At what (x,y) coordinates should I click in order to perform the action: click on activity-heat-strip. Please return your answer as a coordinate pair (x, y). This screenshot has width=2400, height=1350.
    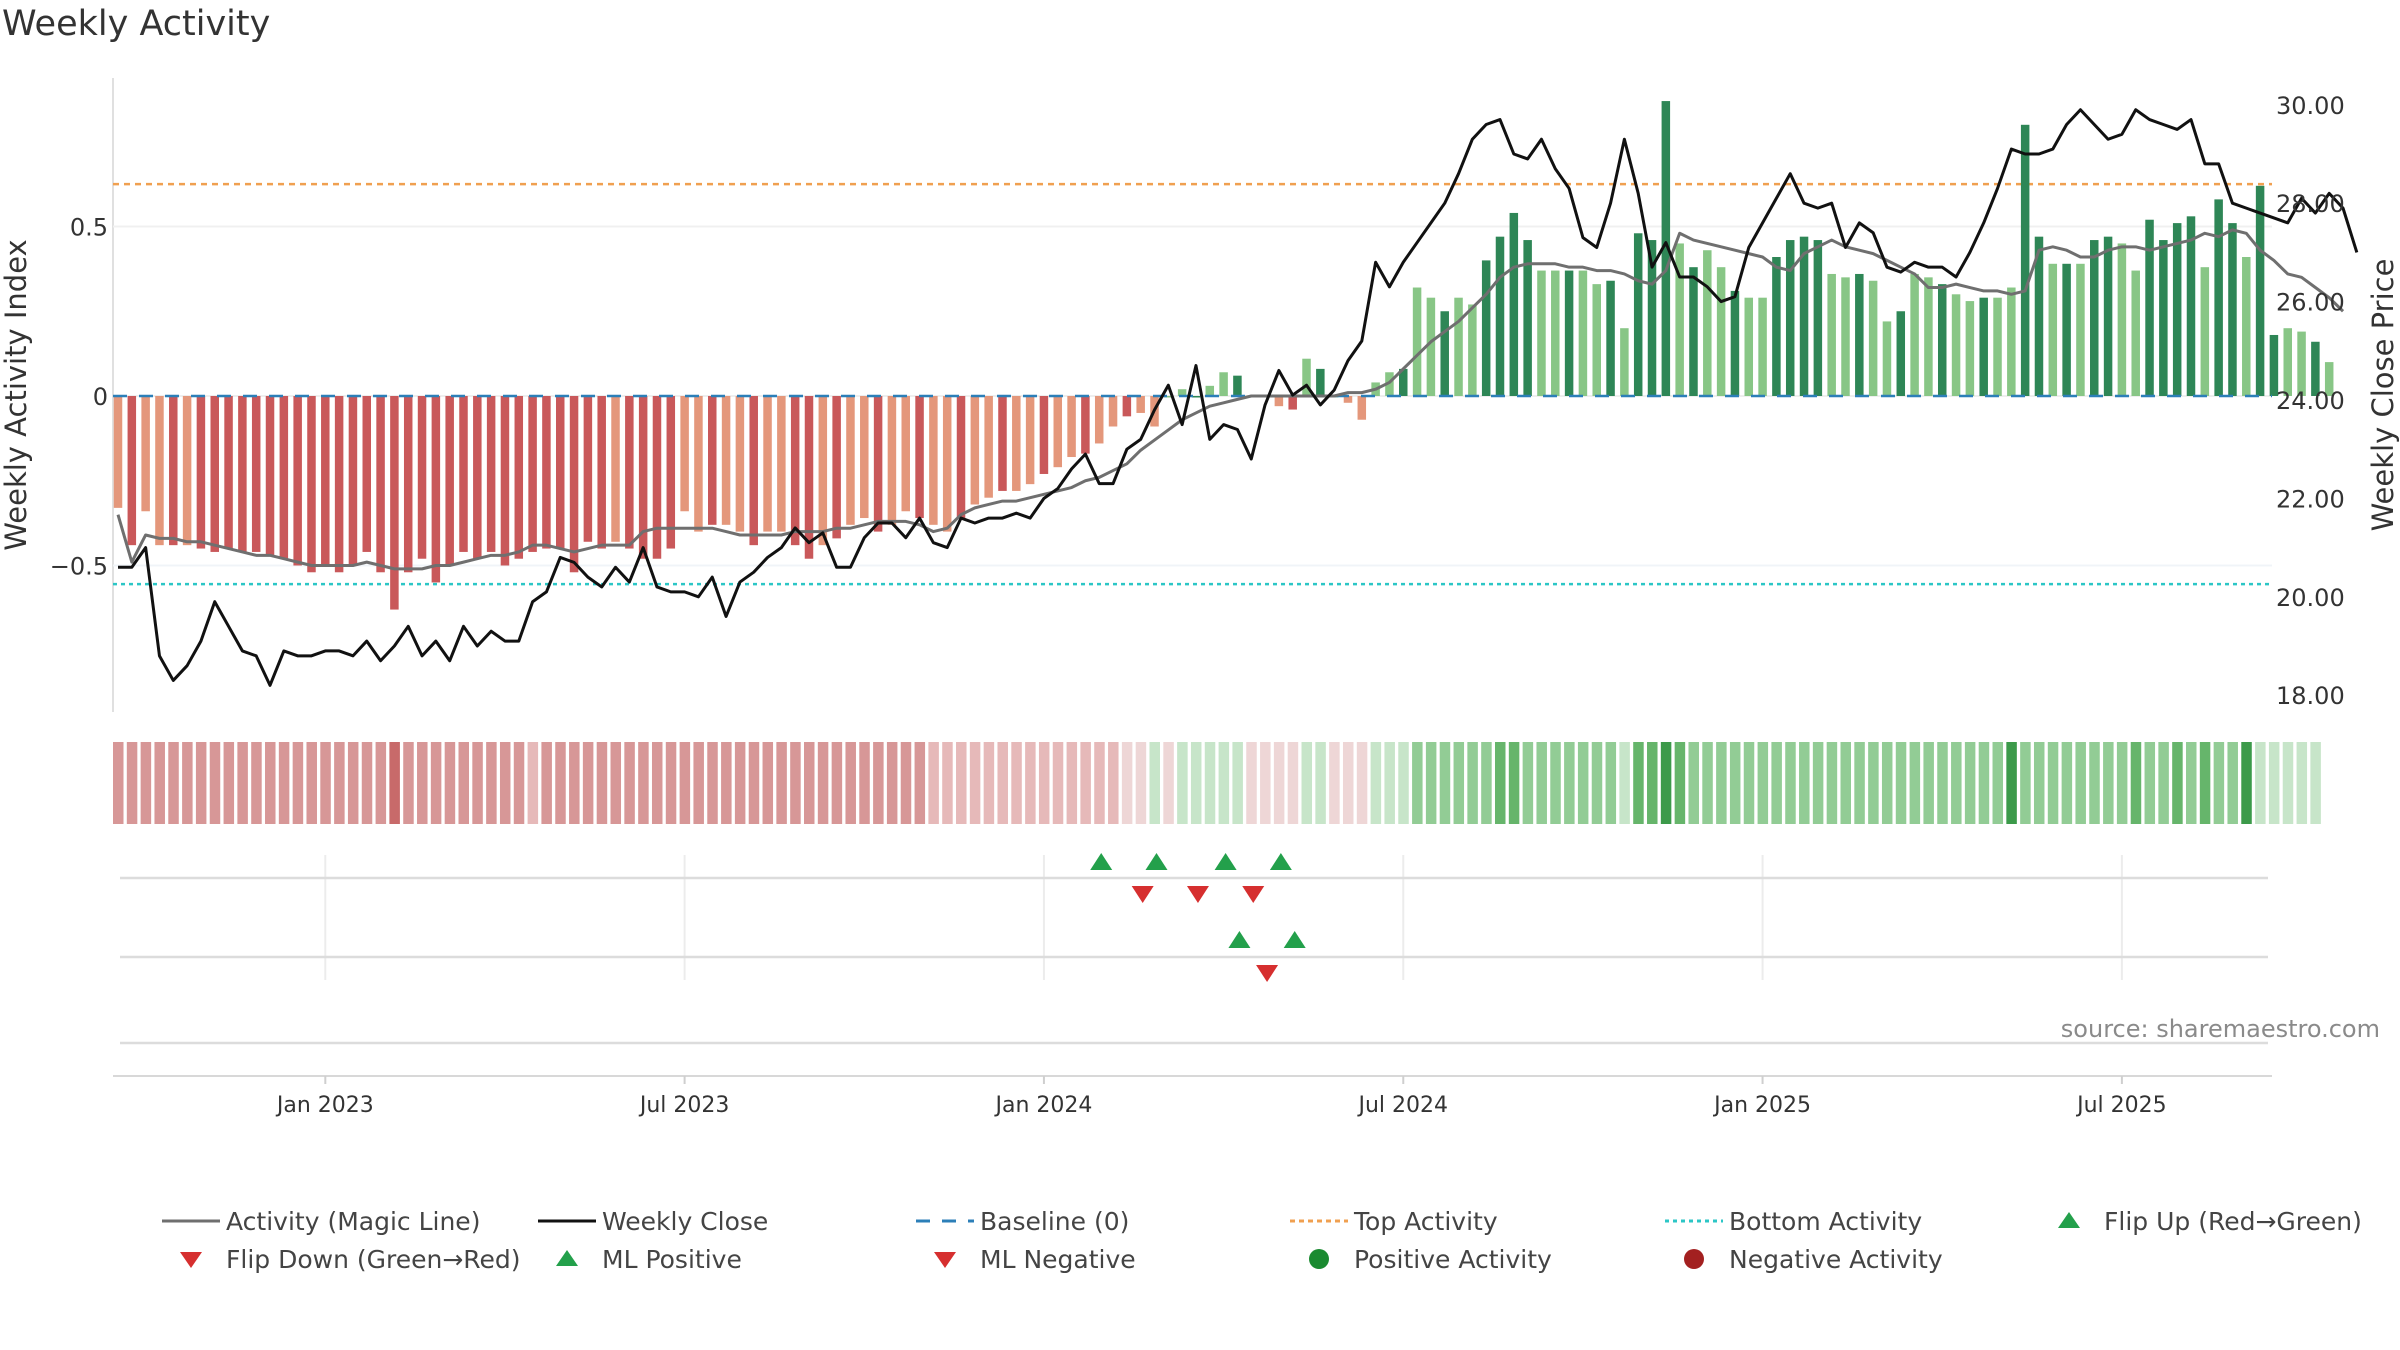
    Looking at the image, I should click on (1217, 783).